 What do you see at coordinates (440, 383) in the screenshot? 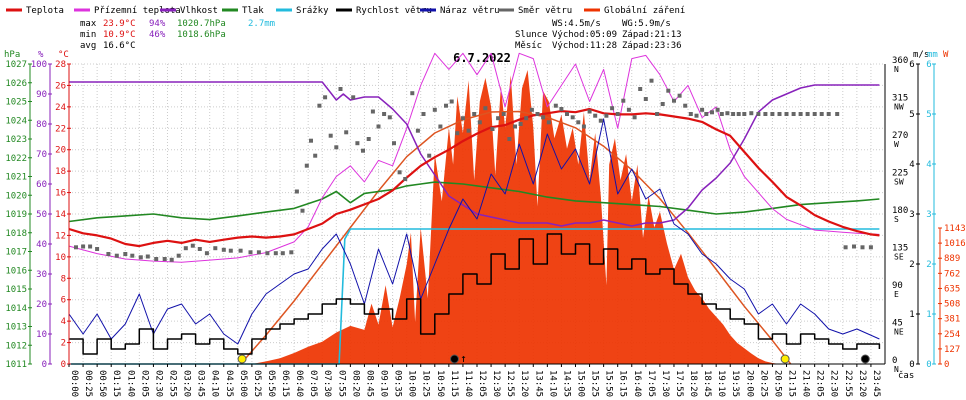
I see `x-axis-tick-label: 10:50` at bounding box center [440, 383].